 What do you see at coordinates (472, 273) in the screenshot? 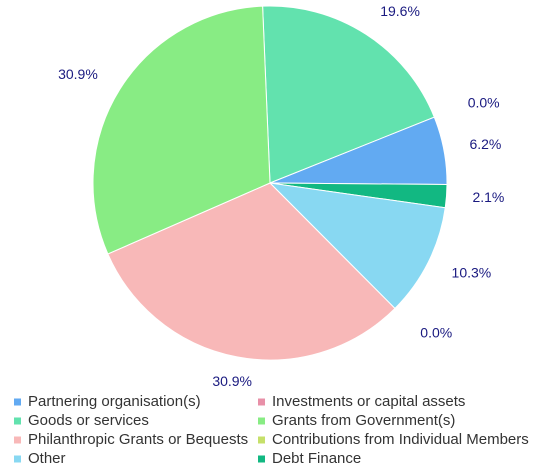
I see `data-label: 10.3%` at bounding box center [472, 273].